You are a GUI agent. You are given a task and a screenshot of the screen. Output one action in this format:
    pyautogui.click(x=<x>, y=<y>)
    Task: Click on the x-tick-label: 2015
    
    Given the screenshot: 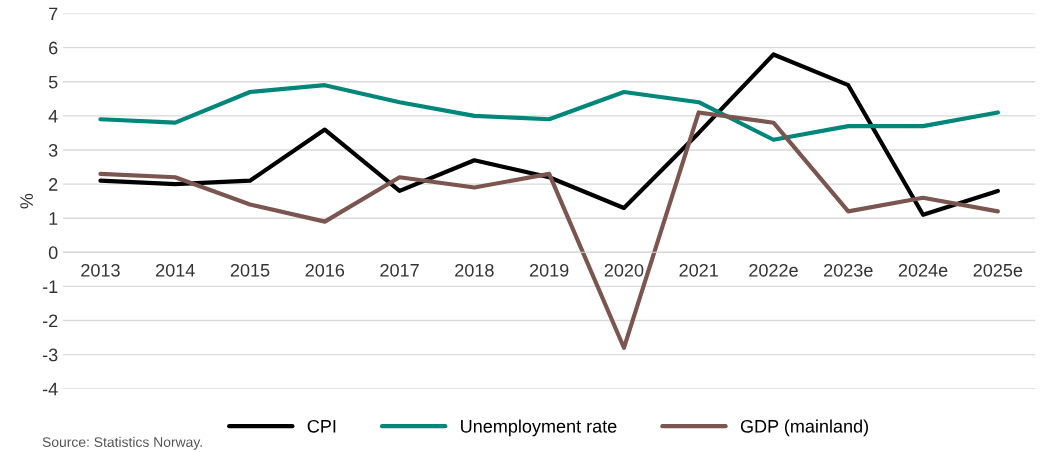 What is the action you would take?
    pyautogui.click(x=250, y=270)
    